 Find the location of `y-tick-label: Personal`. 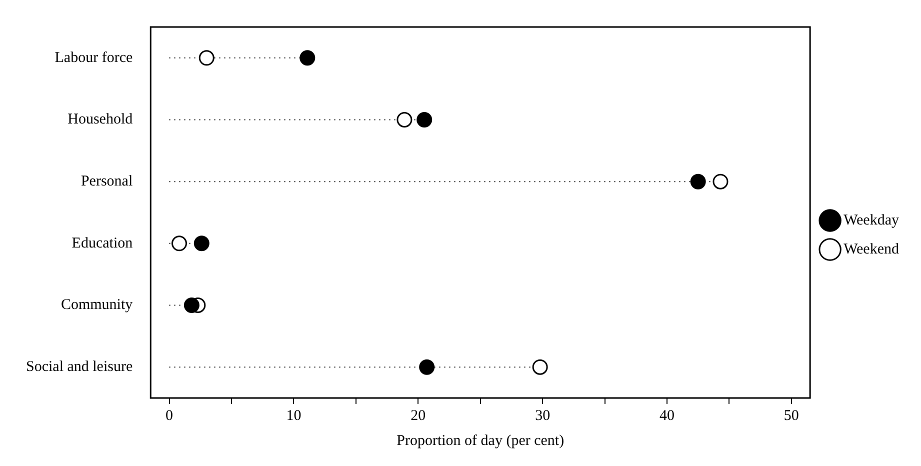

y-tick-label: Personal is located at coordinates (106, 182).